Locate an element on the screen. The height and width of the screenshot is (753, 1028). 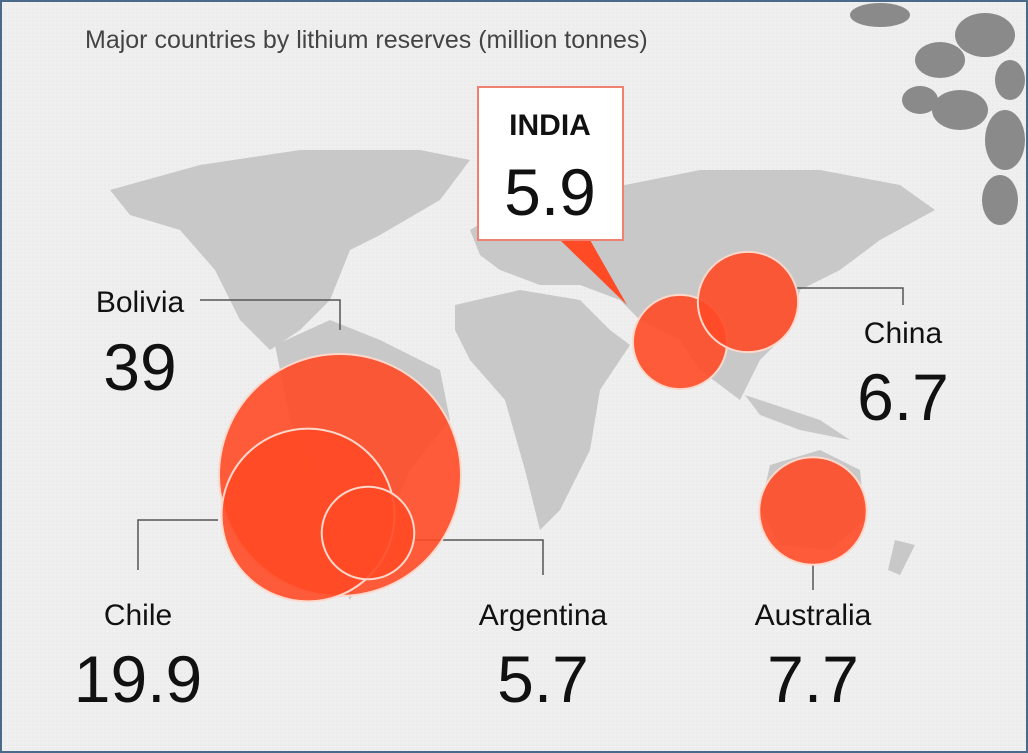
callout-box is located at coordinates (550, 163).